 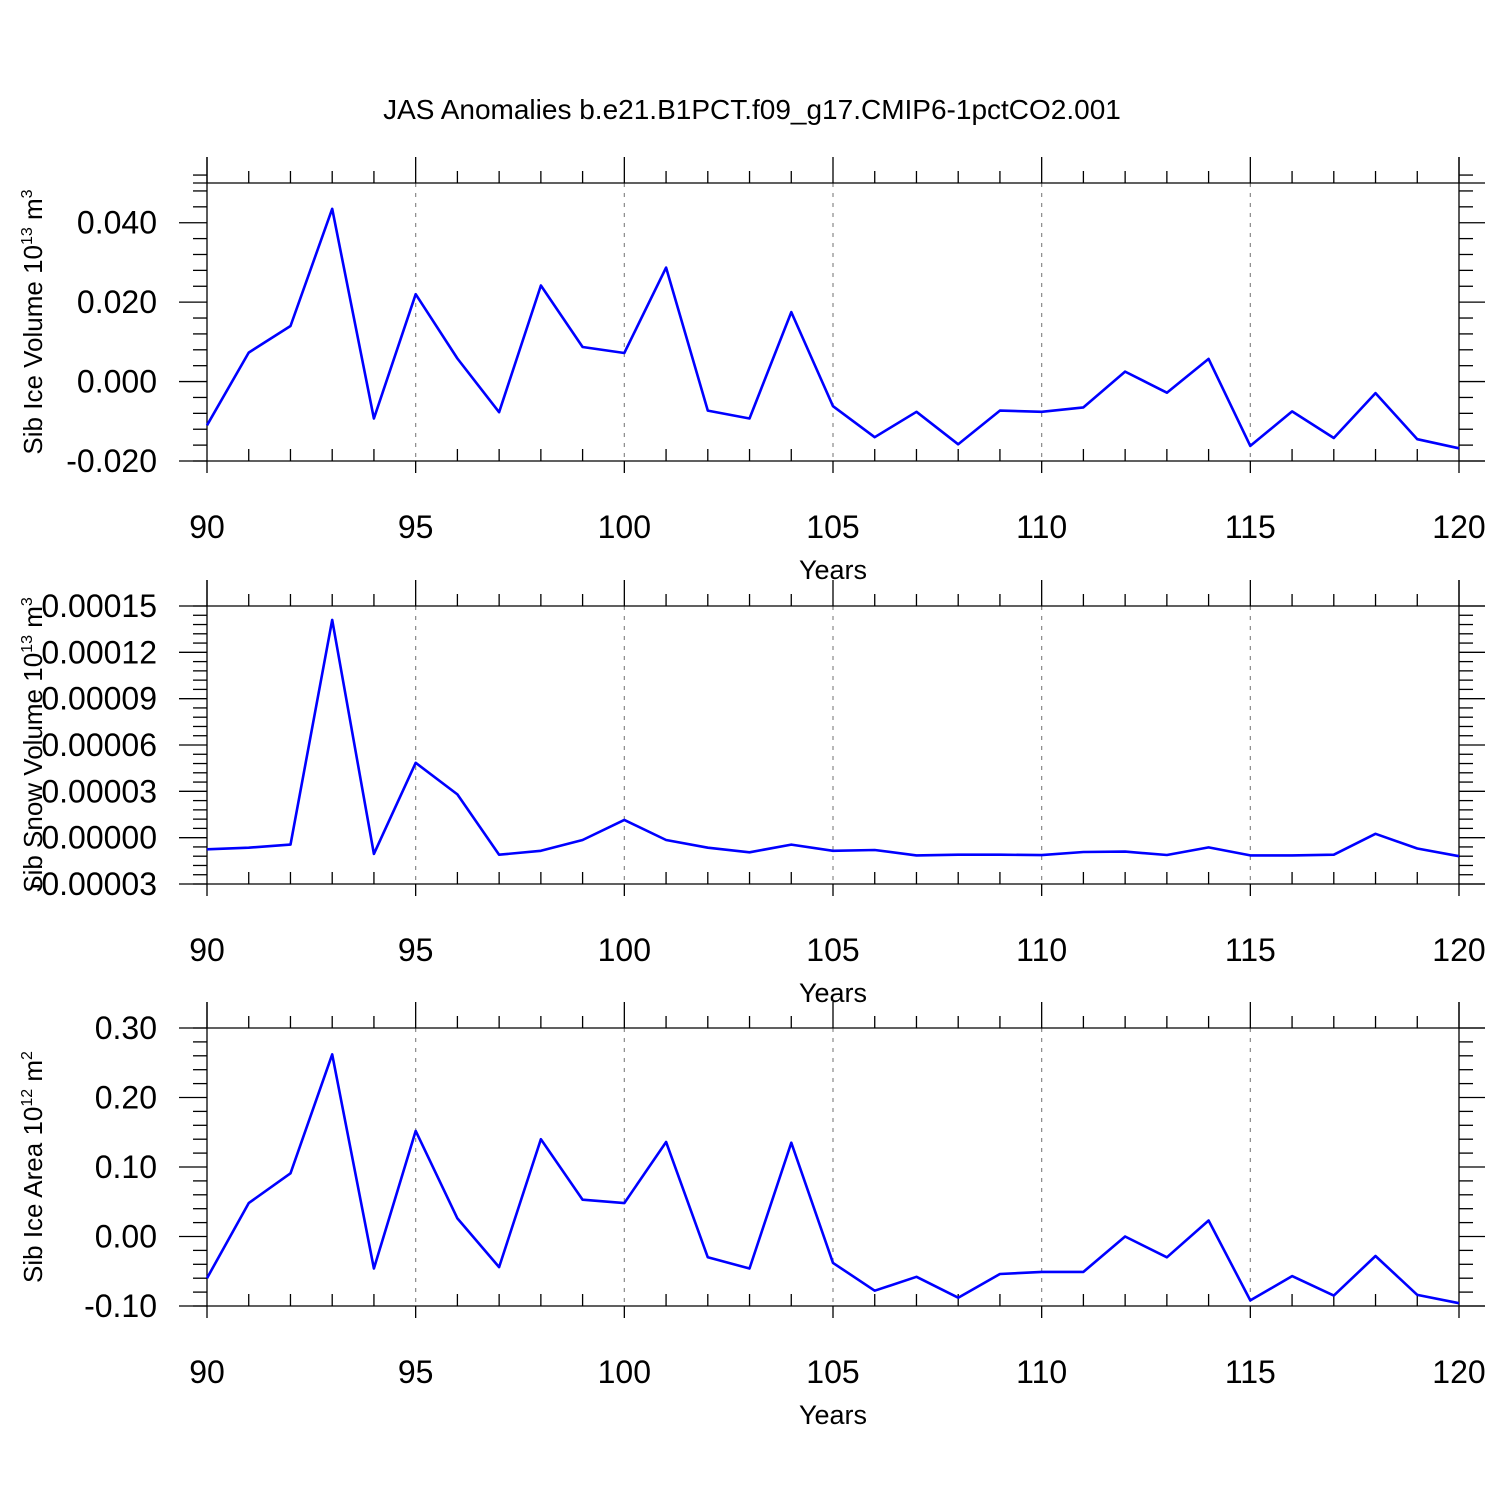 I want to click on y-axis-label: Sib Snow Volume 1013 m3, so click(x=33, y=745).